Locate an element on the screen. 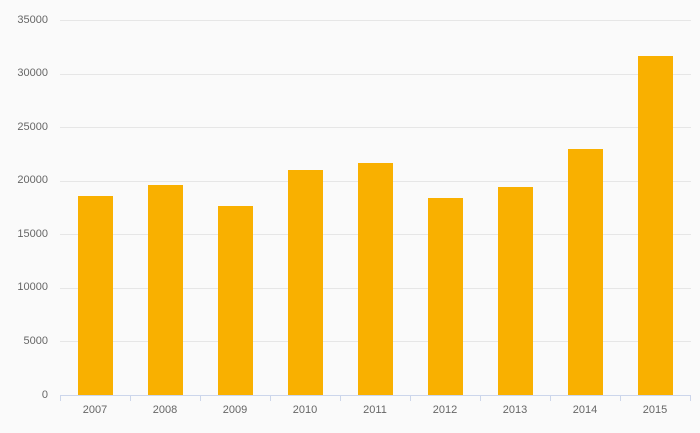 This screenshot has height=433, width=700. bar-2015 is located at coordinates (655, 225).